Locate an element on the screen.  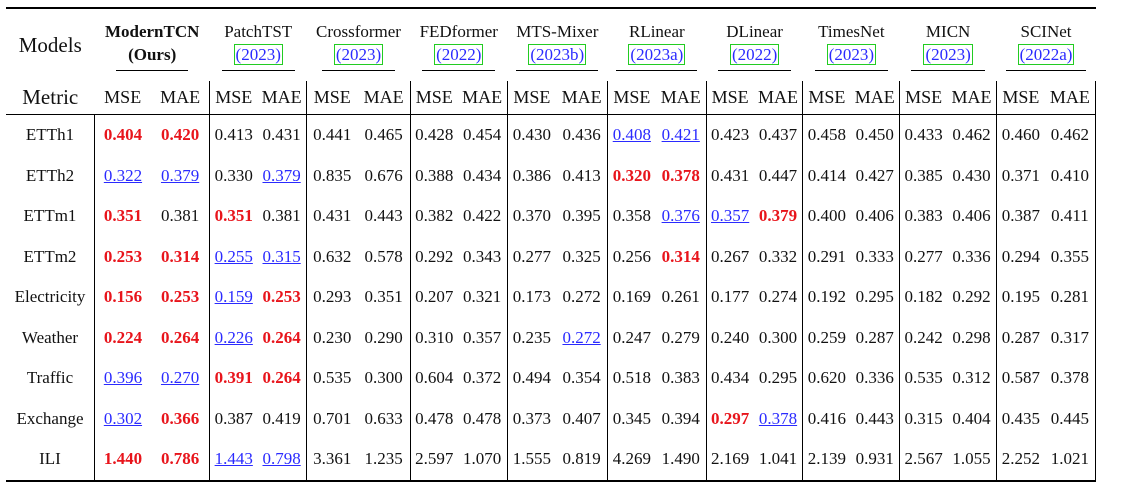
value-cell: 0.336 is located at coordinates (971, 257).